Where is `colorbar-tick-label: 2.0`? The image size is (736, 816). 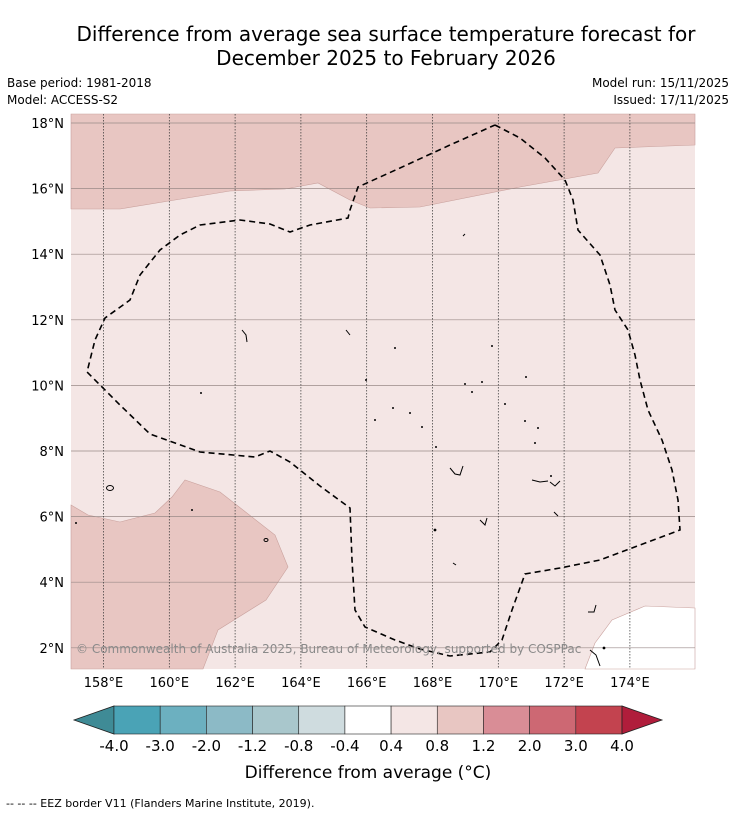 colorbar-tick-label: 2.0 is located at coordinates (529, 746).